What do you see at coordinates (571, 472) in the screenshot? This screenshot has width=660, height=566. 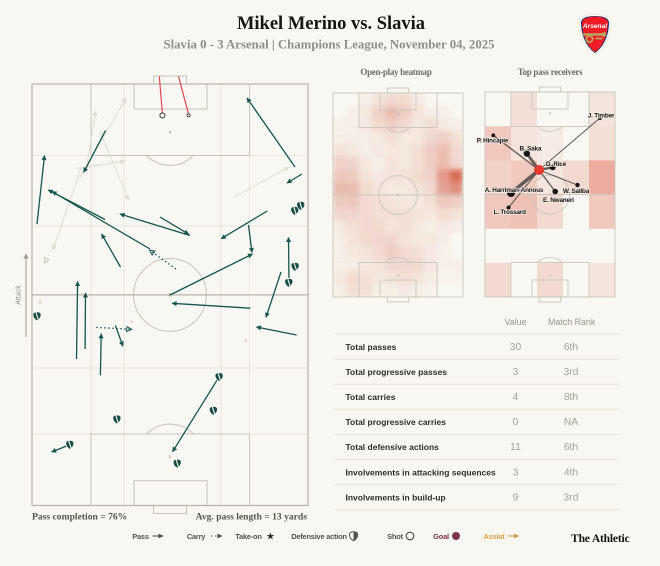 I see `svg-text: 4th` at bounding box center [571, 472].